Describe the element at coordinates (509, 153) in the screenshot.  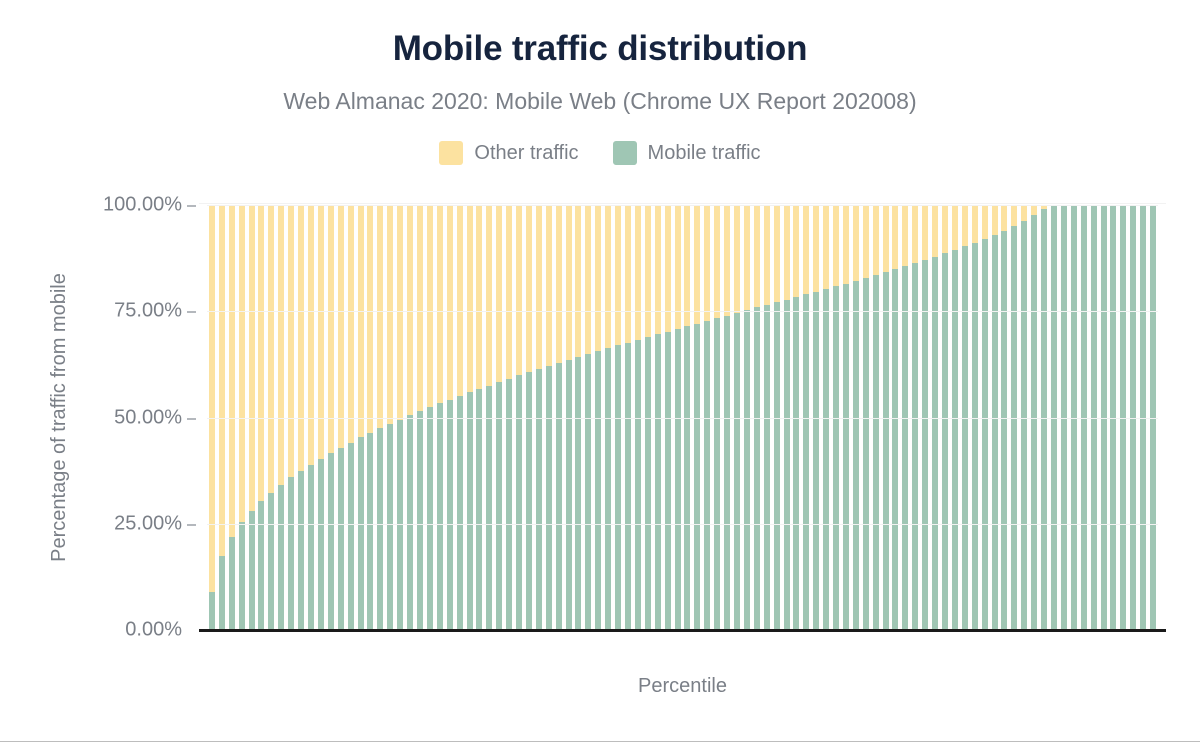
I see `legend-item-other-traffic: Other traffic` at that location.